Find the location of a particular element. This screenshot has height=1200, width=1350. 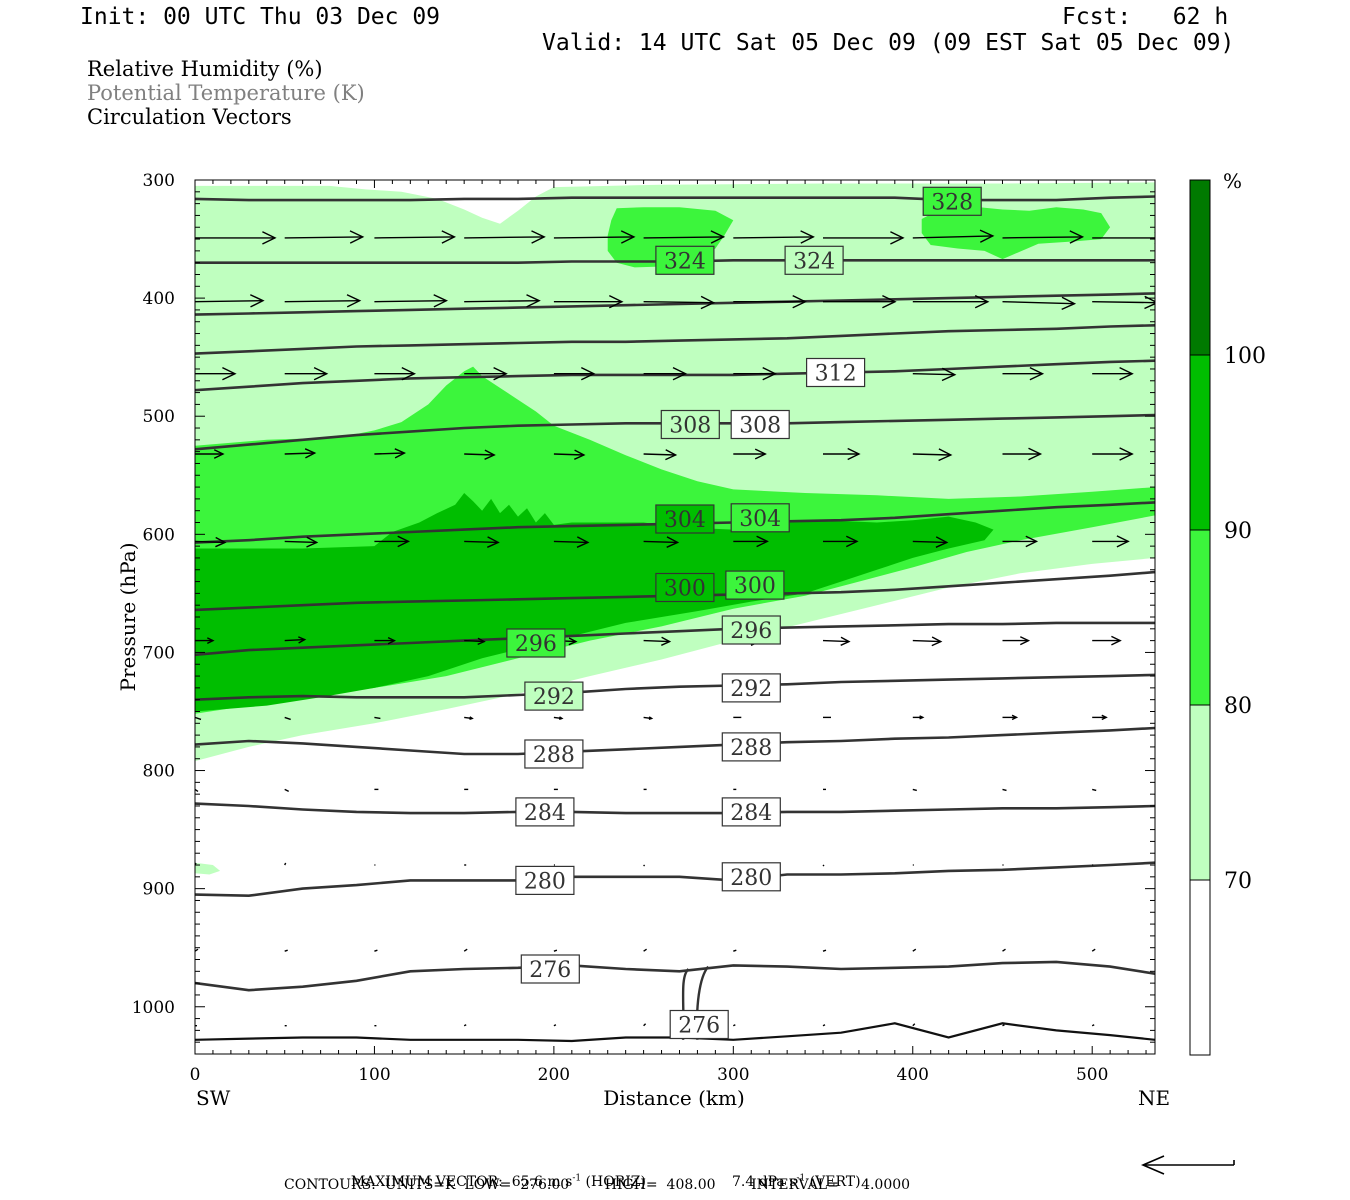

contour-label-text: 288 is located at coordinates (751, 748).